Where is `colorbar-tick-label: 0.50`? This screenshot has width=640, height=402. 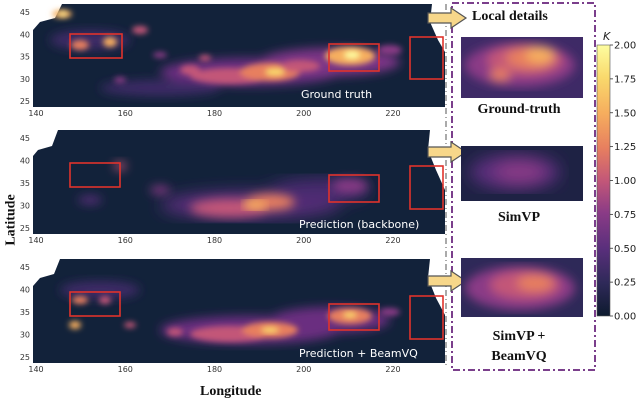 colorbar-tick-label: 0.50 is located at coordinates (625, 249).